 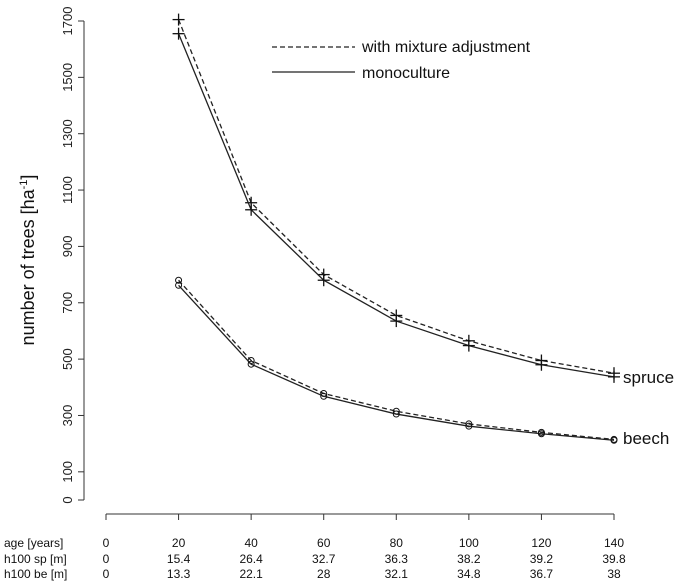 What do you see at coordinates (67, 499) in the screenshot?
I see `y-tick-label: 0` at bounding box center [67, 499].